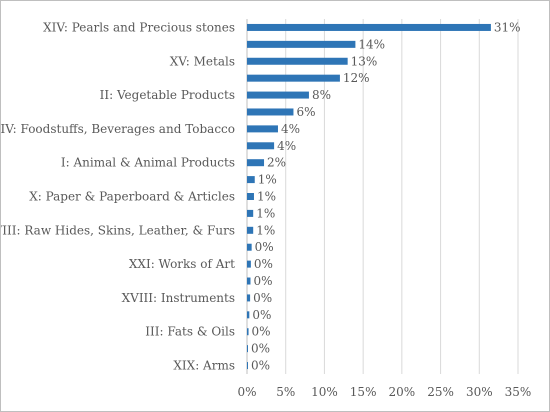 The width and height of the screenshot is (550, 412). What do you see at coordinates (290, 129) in the screenshot?
I see `data-label-6: 4%` at bounding box center [290, 129].